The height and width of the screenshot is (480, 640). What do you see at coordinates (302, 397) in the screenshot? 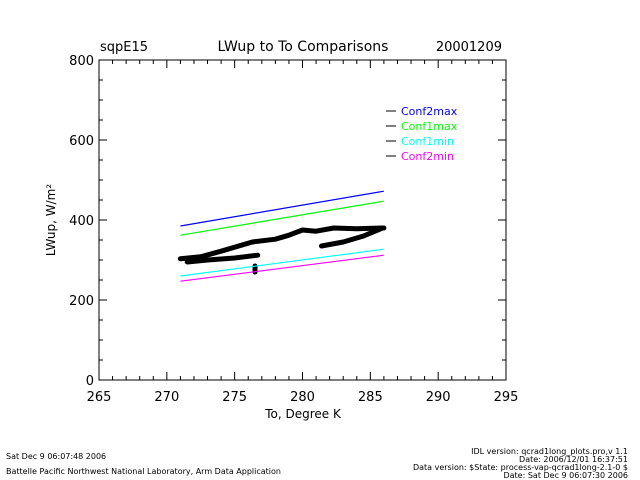
I see `x-tick-label: 280` at bounding box center [302, 397].